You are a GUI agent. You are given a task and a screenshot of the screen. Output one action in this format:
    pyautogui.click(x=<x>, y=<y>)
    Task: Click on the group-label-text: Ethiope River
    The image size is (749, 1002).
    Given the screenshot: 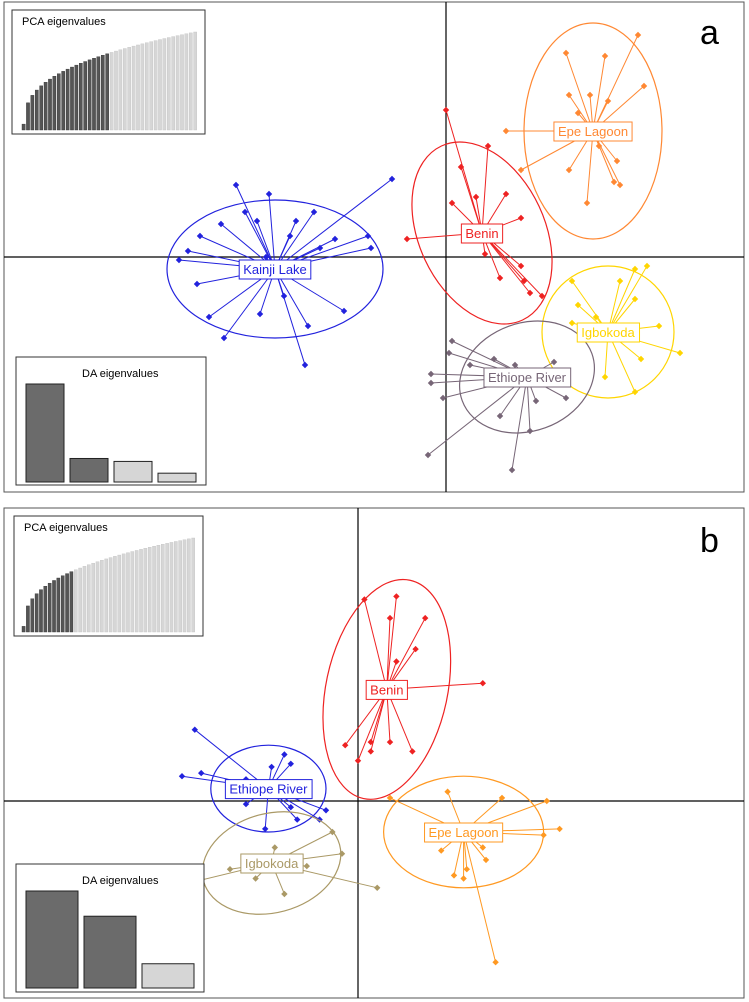 What is the action you would take?
    pyautogui.click(x=527, y=377)
    